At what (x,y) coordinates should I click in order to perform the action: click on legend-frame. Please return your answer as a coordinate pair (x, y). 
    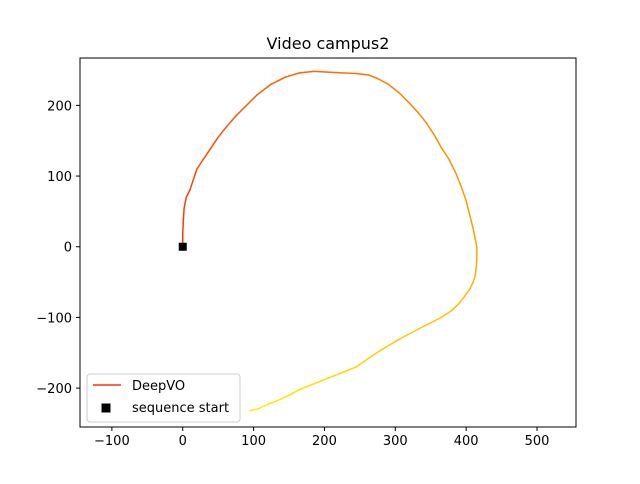
    Looking at the image, I should click on (163, 398).